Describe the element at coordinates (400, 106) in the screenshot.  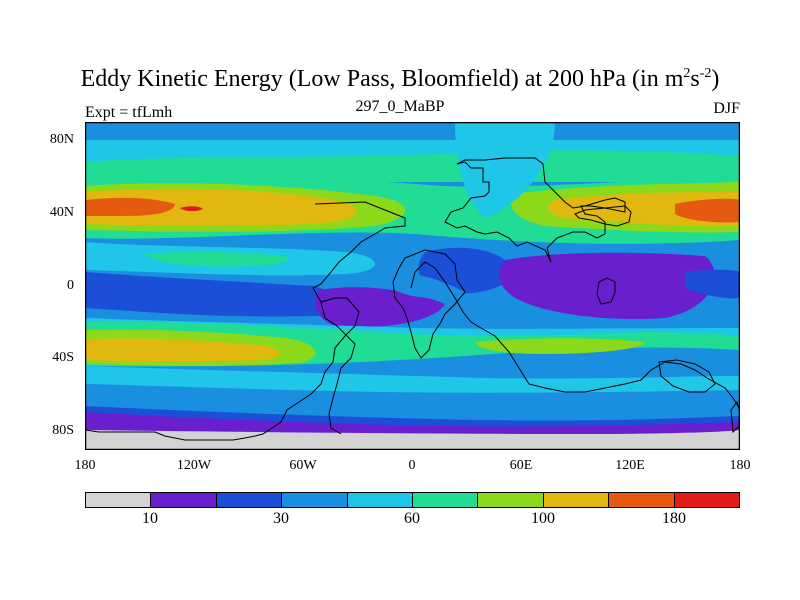
I see `run-id-label: 297_0_MaBP` at that location.